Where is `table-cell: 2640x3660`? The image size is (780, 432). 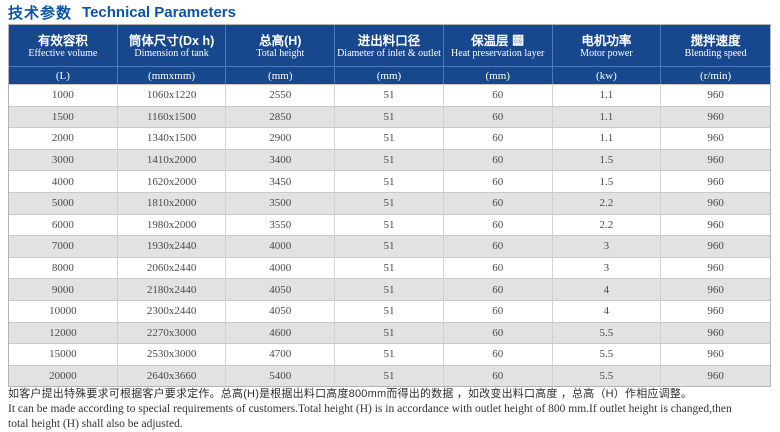
table-cell: 2640x3660 is located at coordinates (172, 376).